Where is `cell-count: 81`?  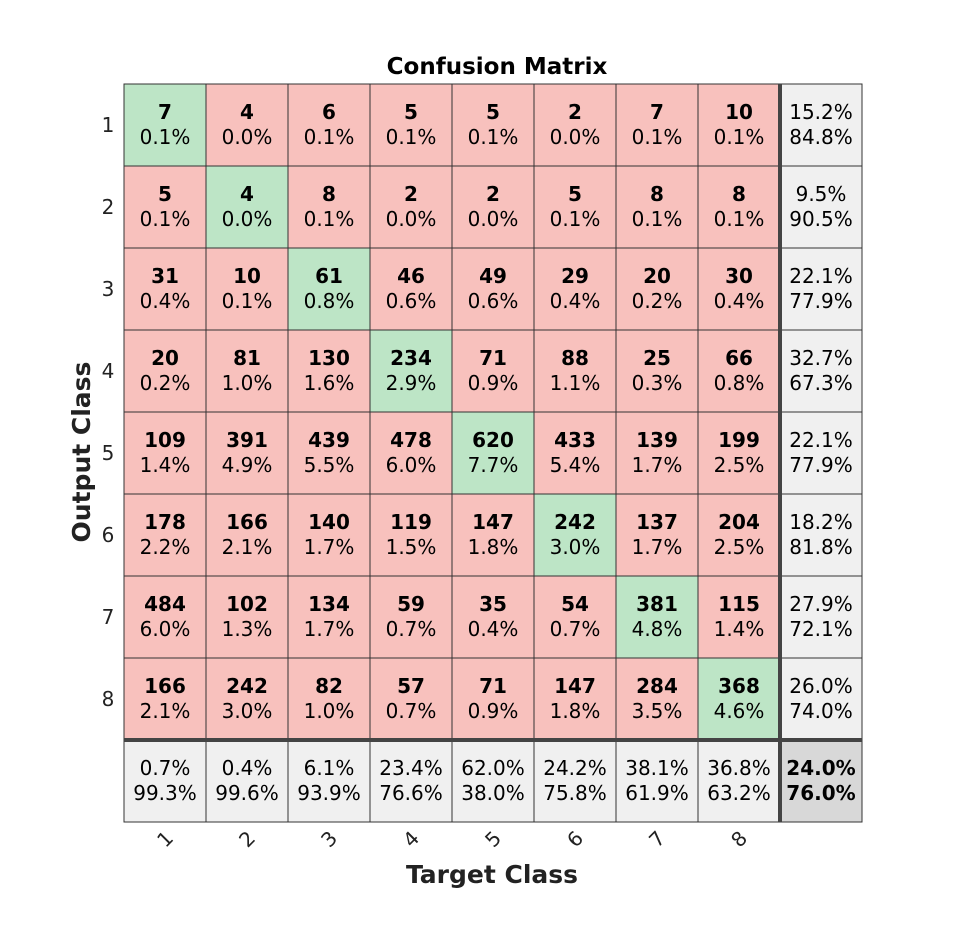 cell-count: 81 is located at coordinates (247, 358).